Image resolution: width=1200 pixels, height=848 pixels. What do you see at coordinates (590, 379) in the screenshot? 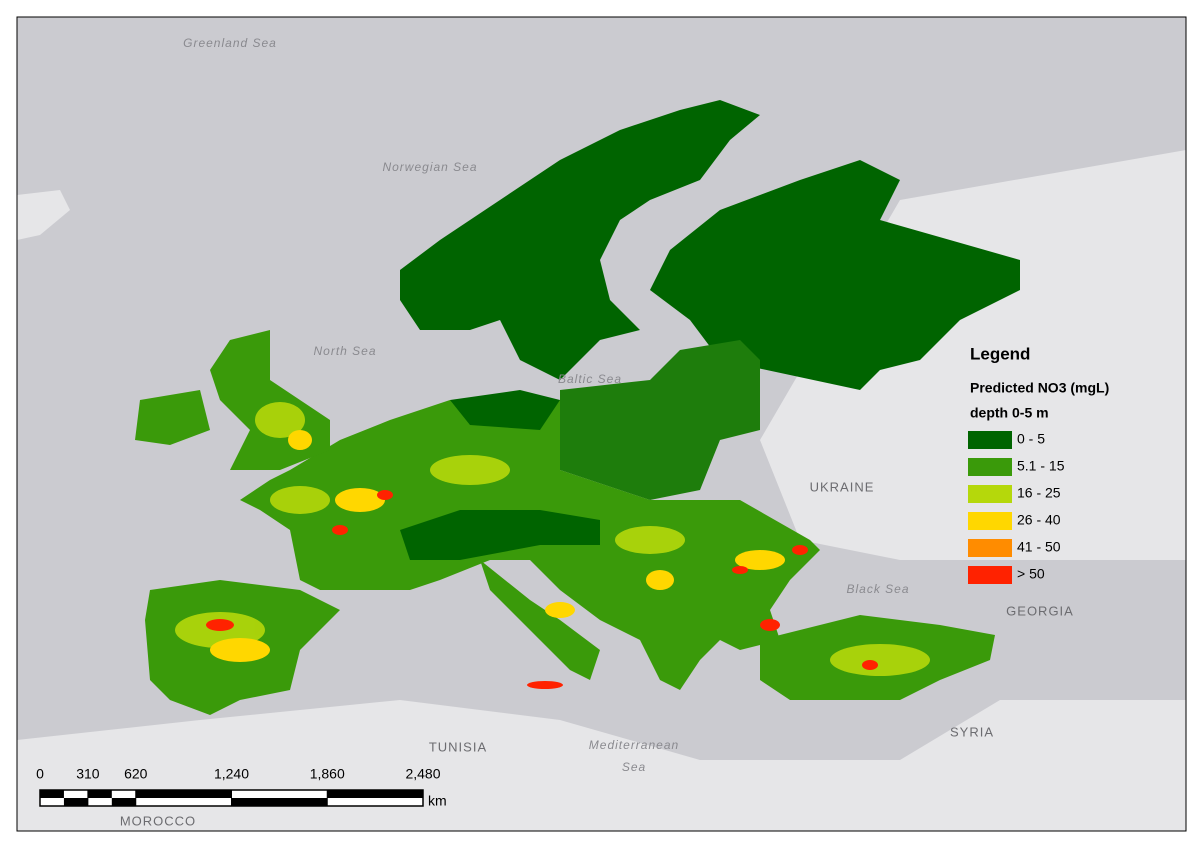
I see `sea-label: Baltic Sea` at bounding box center [590, 379].